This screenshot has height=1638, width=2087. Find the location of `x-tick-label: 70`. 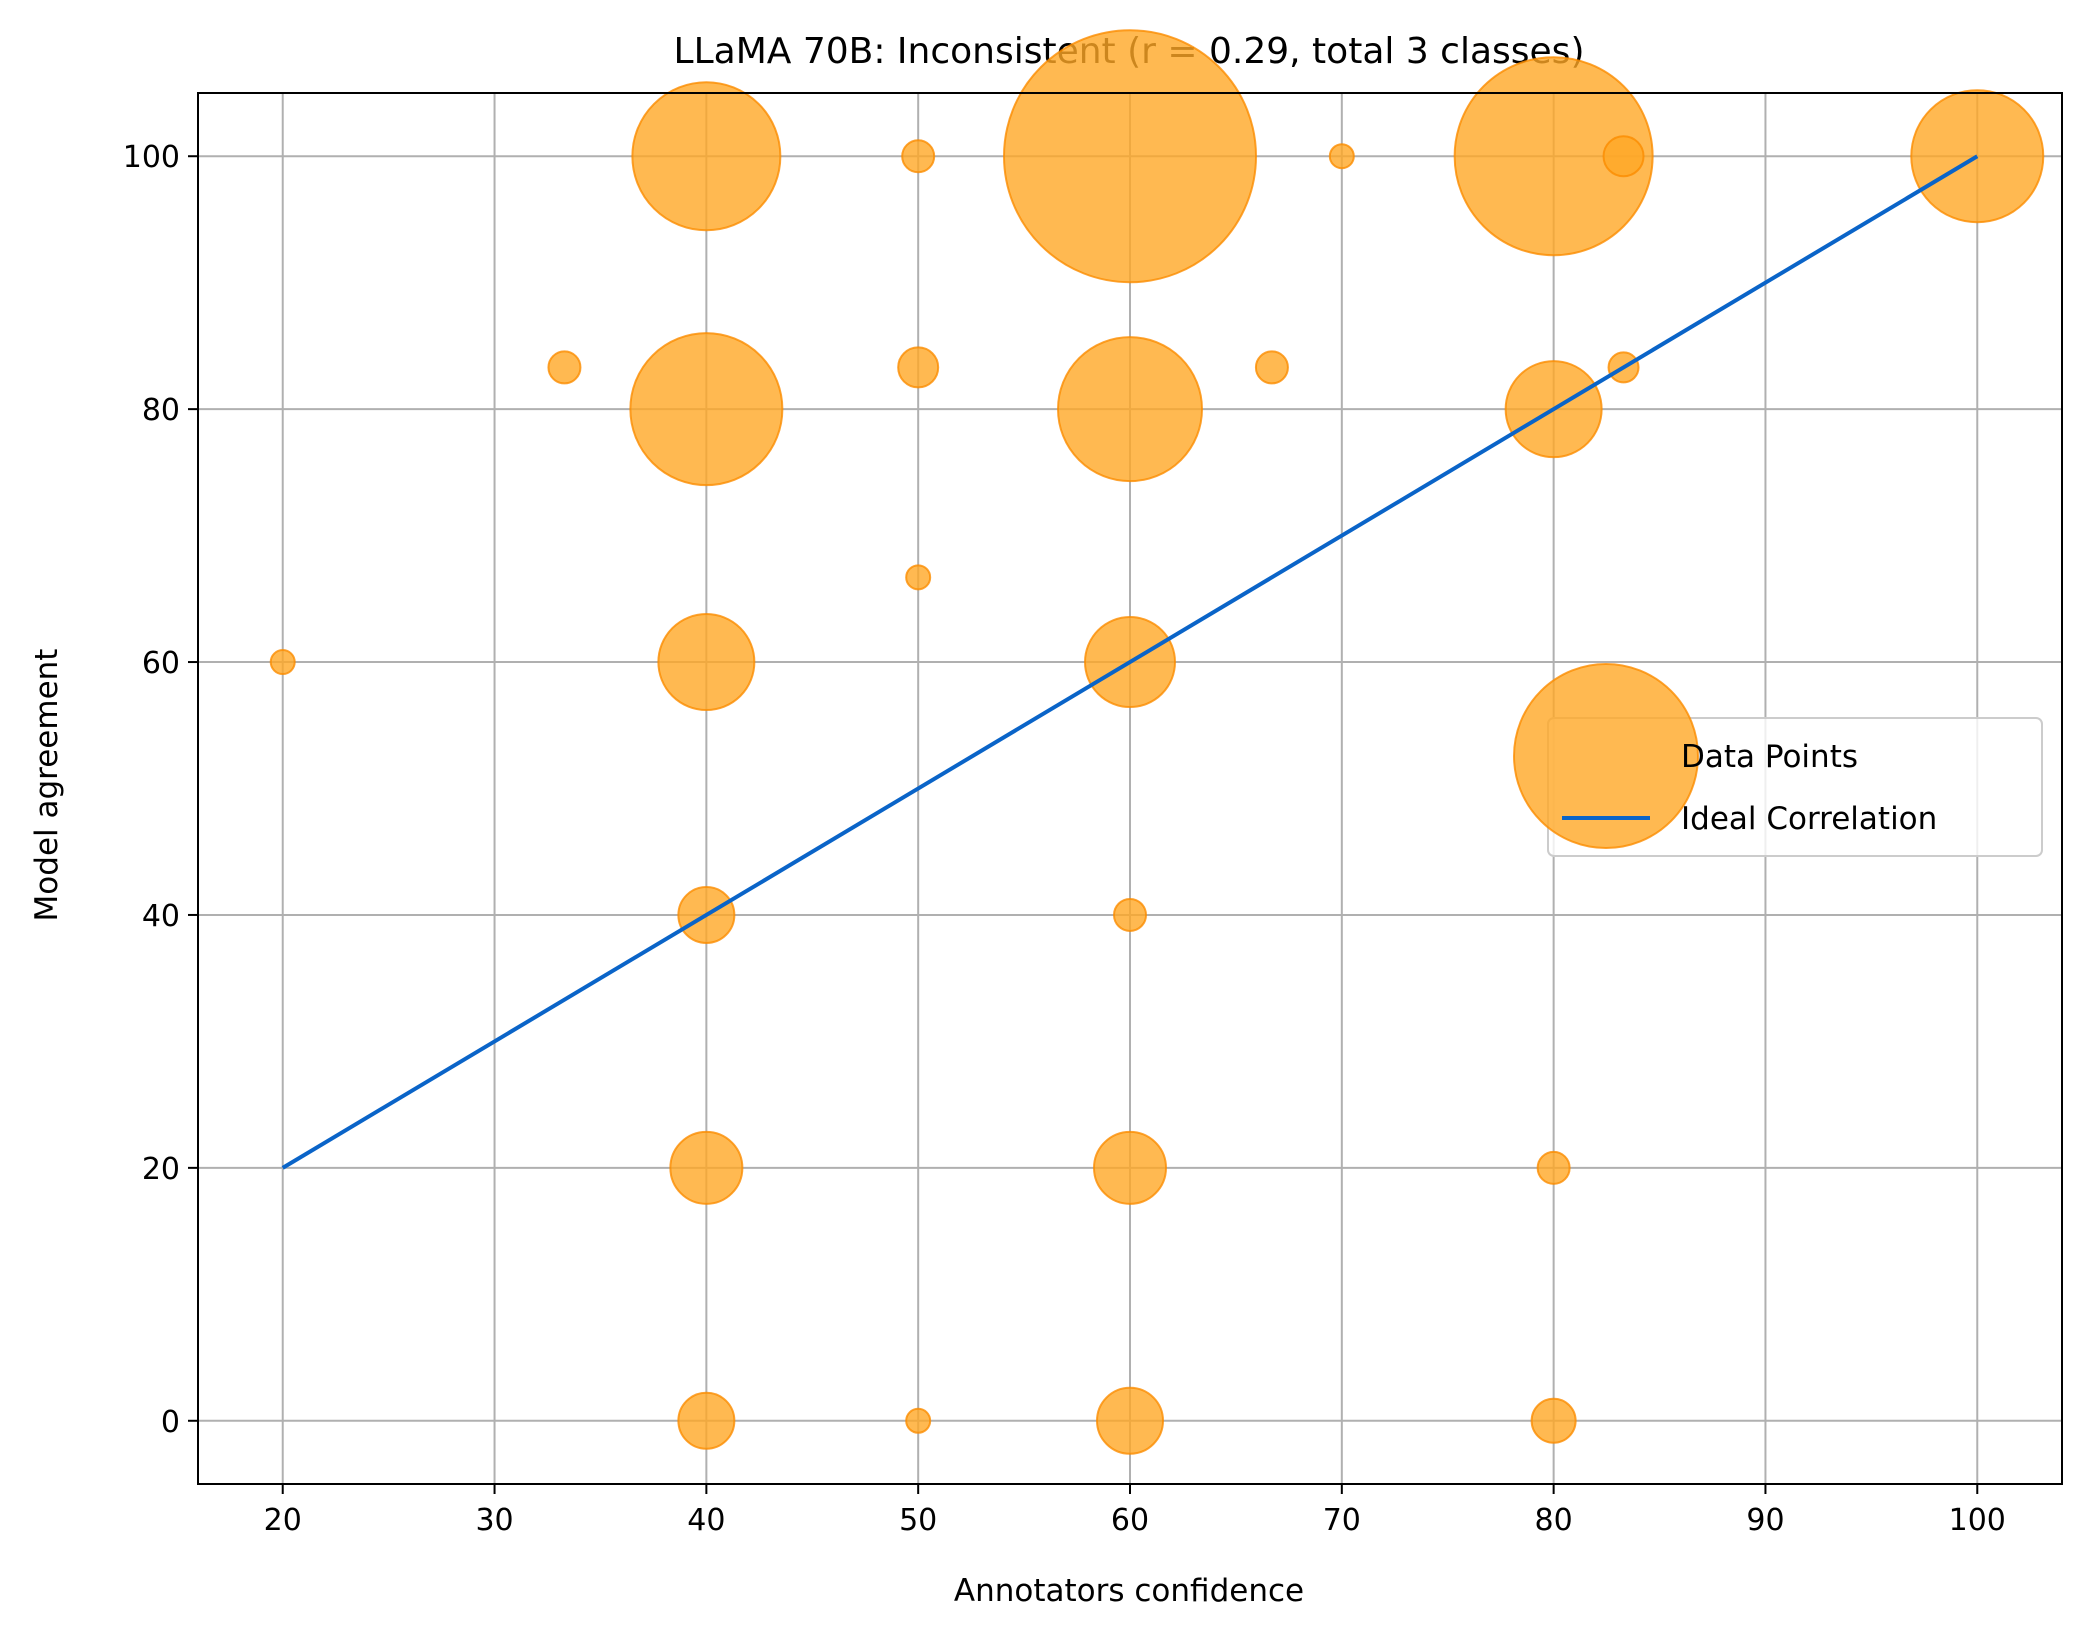

x-tick-label: 70 is located at coordinates (1342, 1520).